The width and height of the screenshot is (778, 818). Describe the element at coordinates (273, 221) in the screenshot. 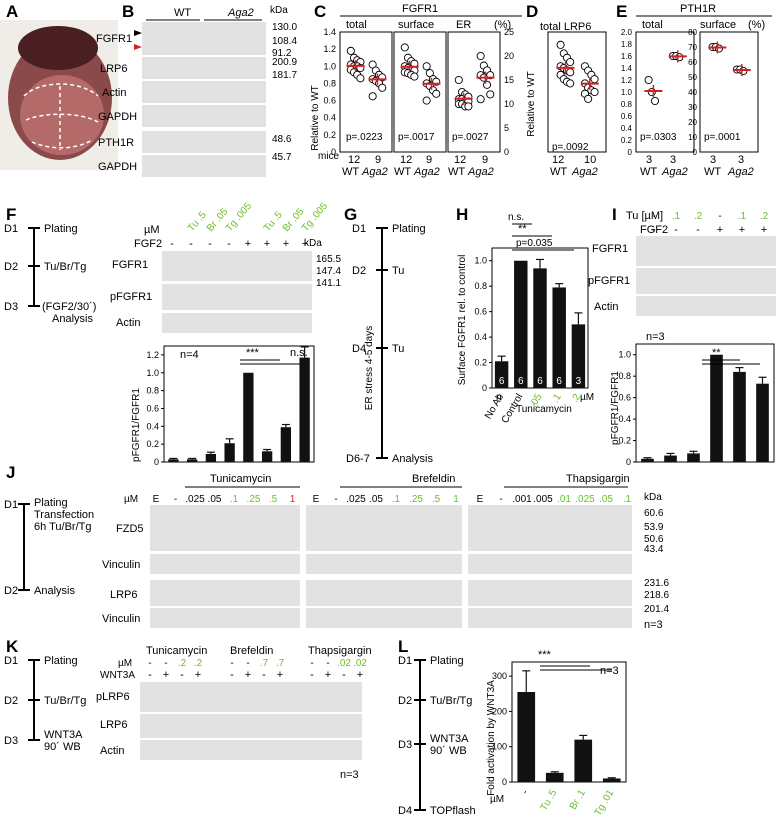

I see `f-treatment-label: Tu .5` at that location.